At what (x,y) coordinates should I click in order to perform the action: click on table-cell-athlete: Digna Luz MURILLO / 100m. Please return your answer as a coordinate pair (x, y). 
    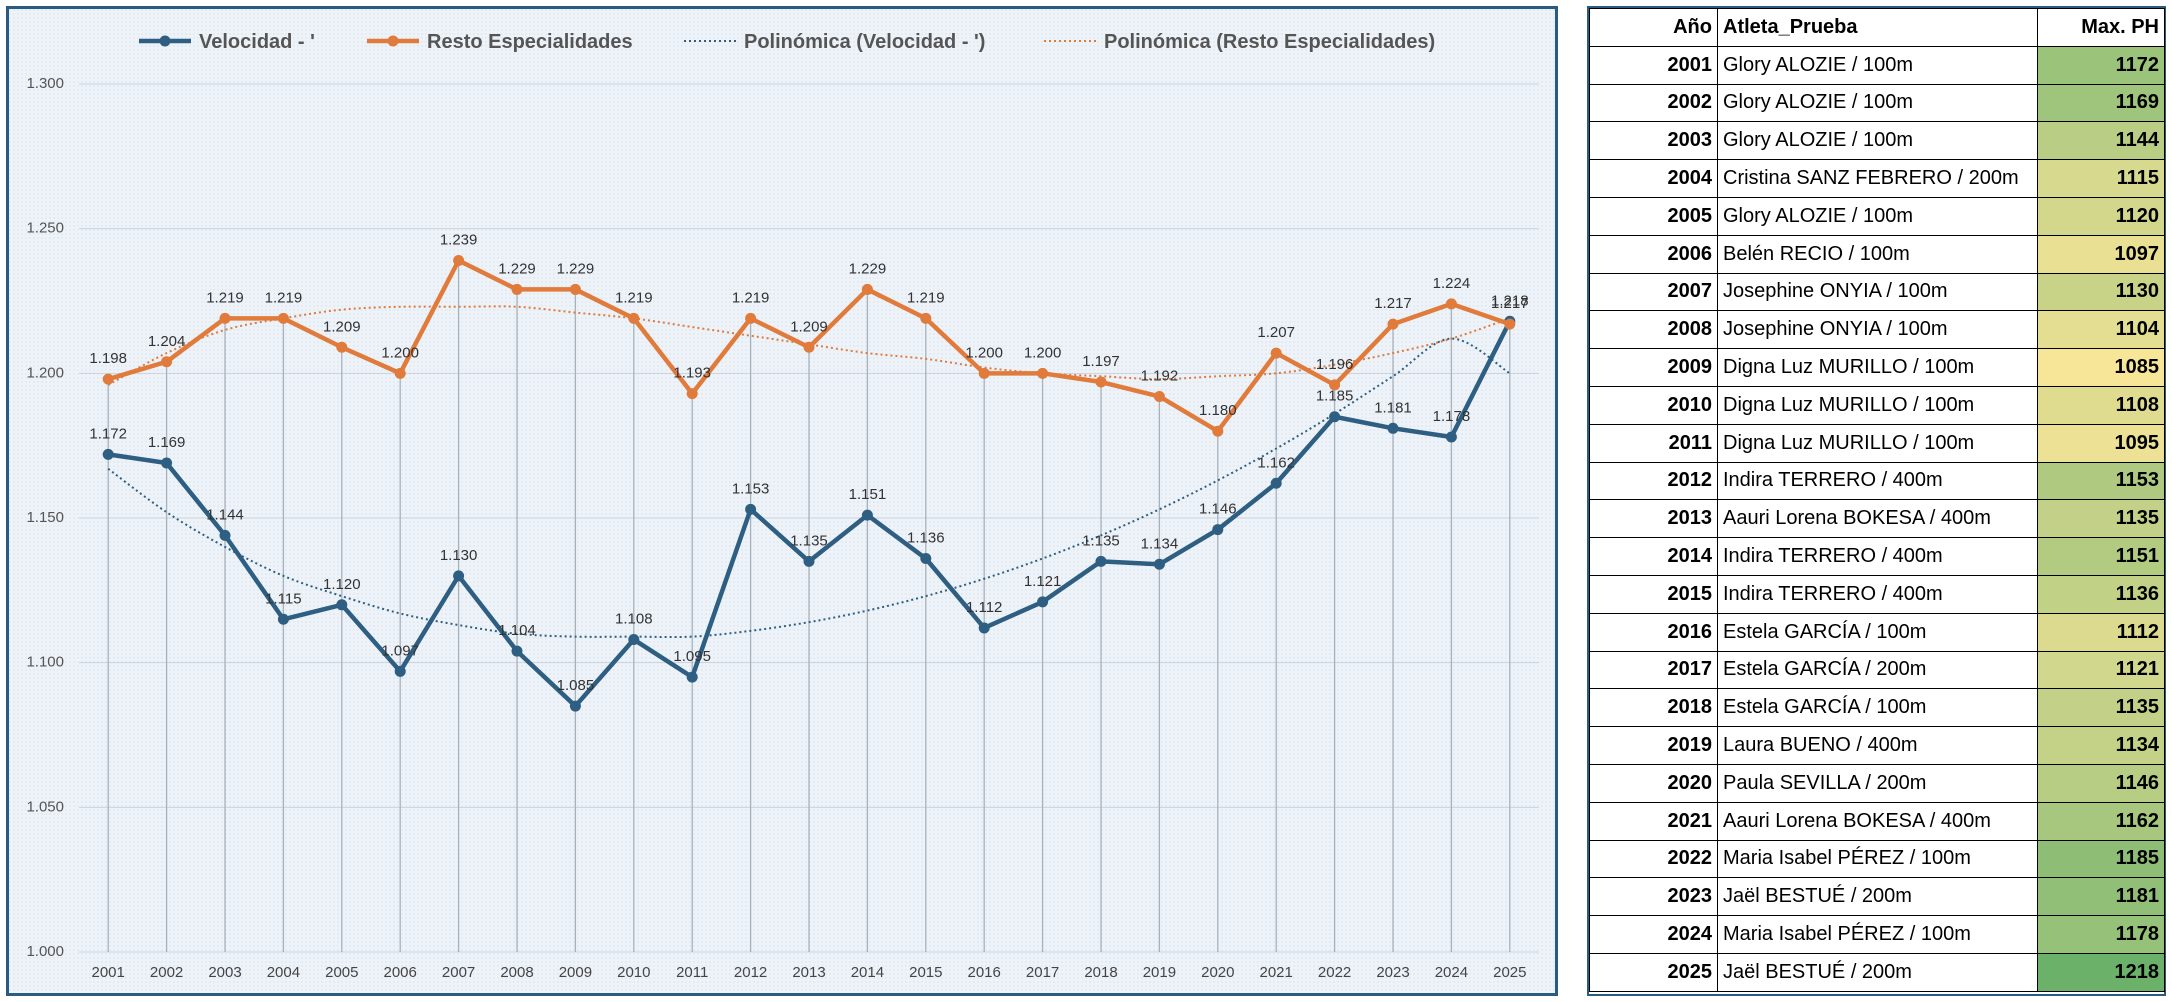
    Looking at the image, I should click on (1877, 443).